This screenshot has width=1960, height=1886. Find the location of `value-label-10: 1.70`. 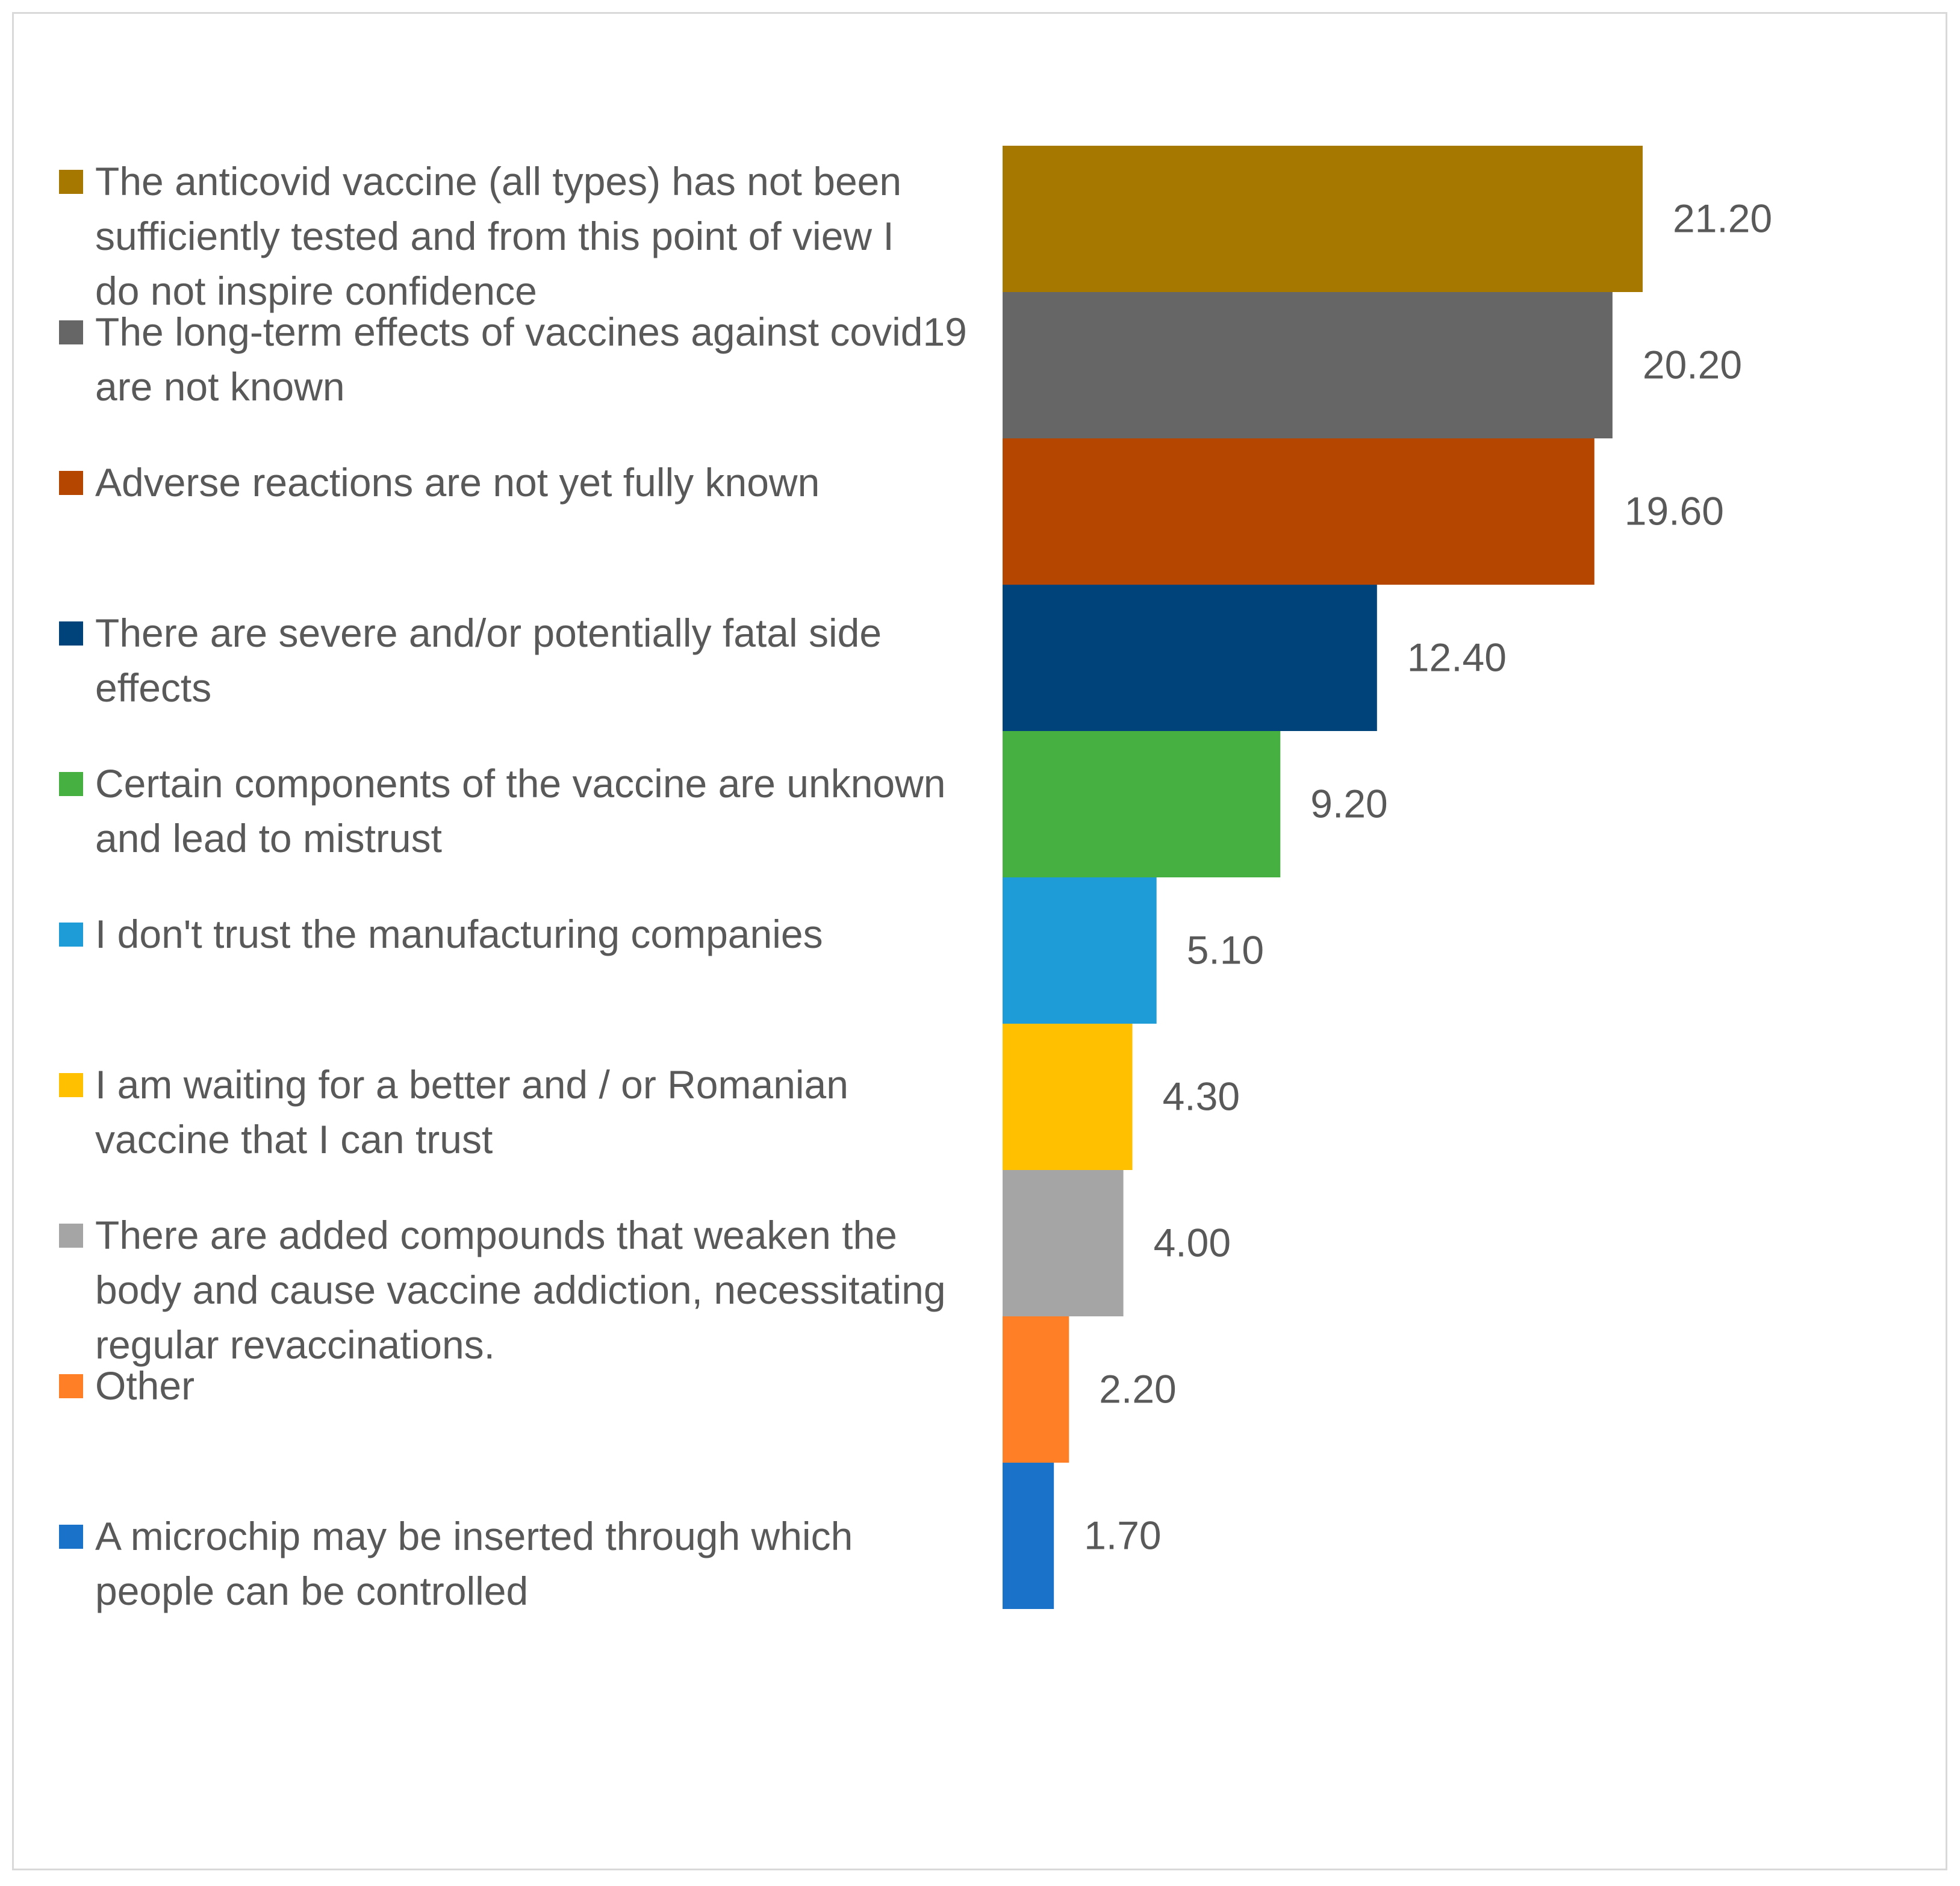

value-label-10: 1.70 is located at coordinates (1122, 1536).